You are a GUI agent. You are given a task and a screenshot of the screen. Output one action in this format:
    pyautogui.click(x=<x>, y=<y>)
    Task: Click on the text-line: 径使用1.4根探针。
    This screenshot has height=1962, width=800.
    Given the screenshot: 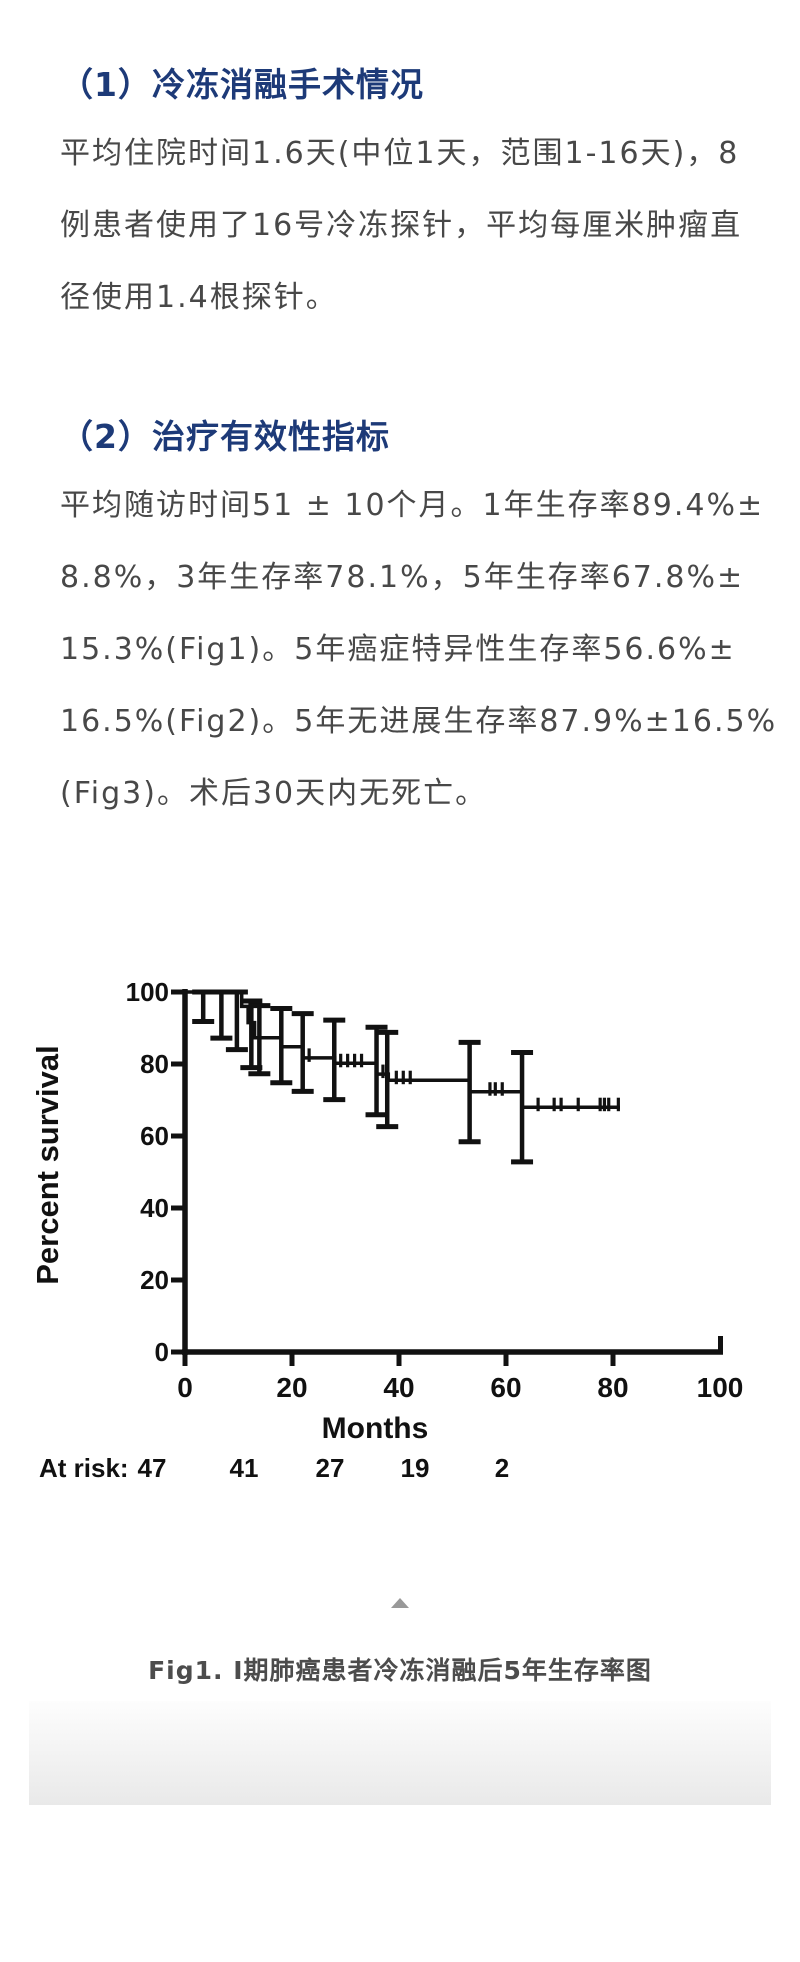 What is the action you would take?
    pyautogui.click(x=199, y=297)
    